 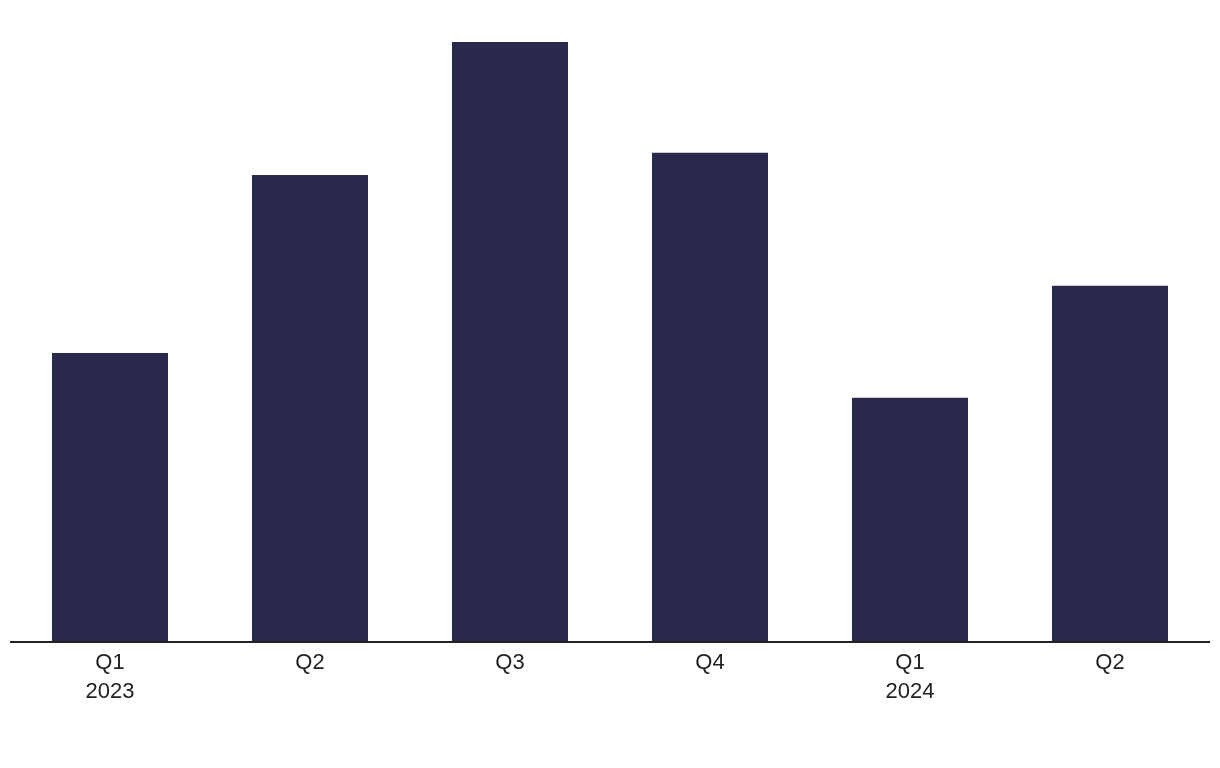 I want to click on x-tick-label: Q4, so click(x=710, y=662).